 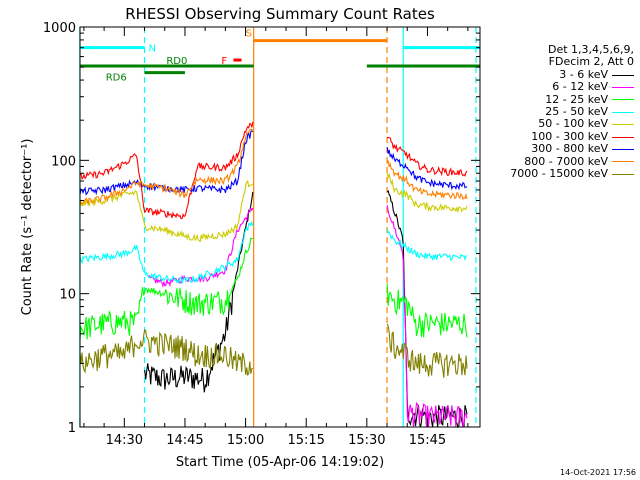 I want to click on legend-entry-label: 12 - 25 keV, so click(x=576, y=99).